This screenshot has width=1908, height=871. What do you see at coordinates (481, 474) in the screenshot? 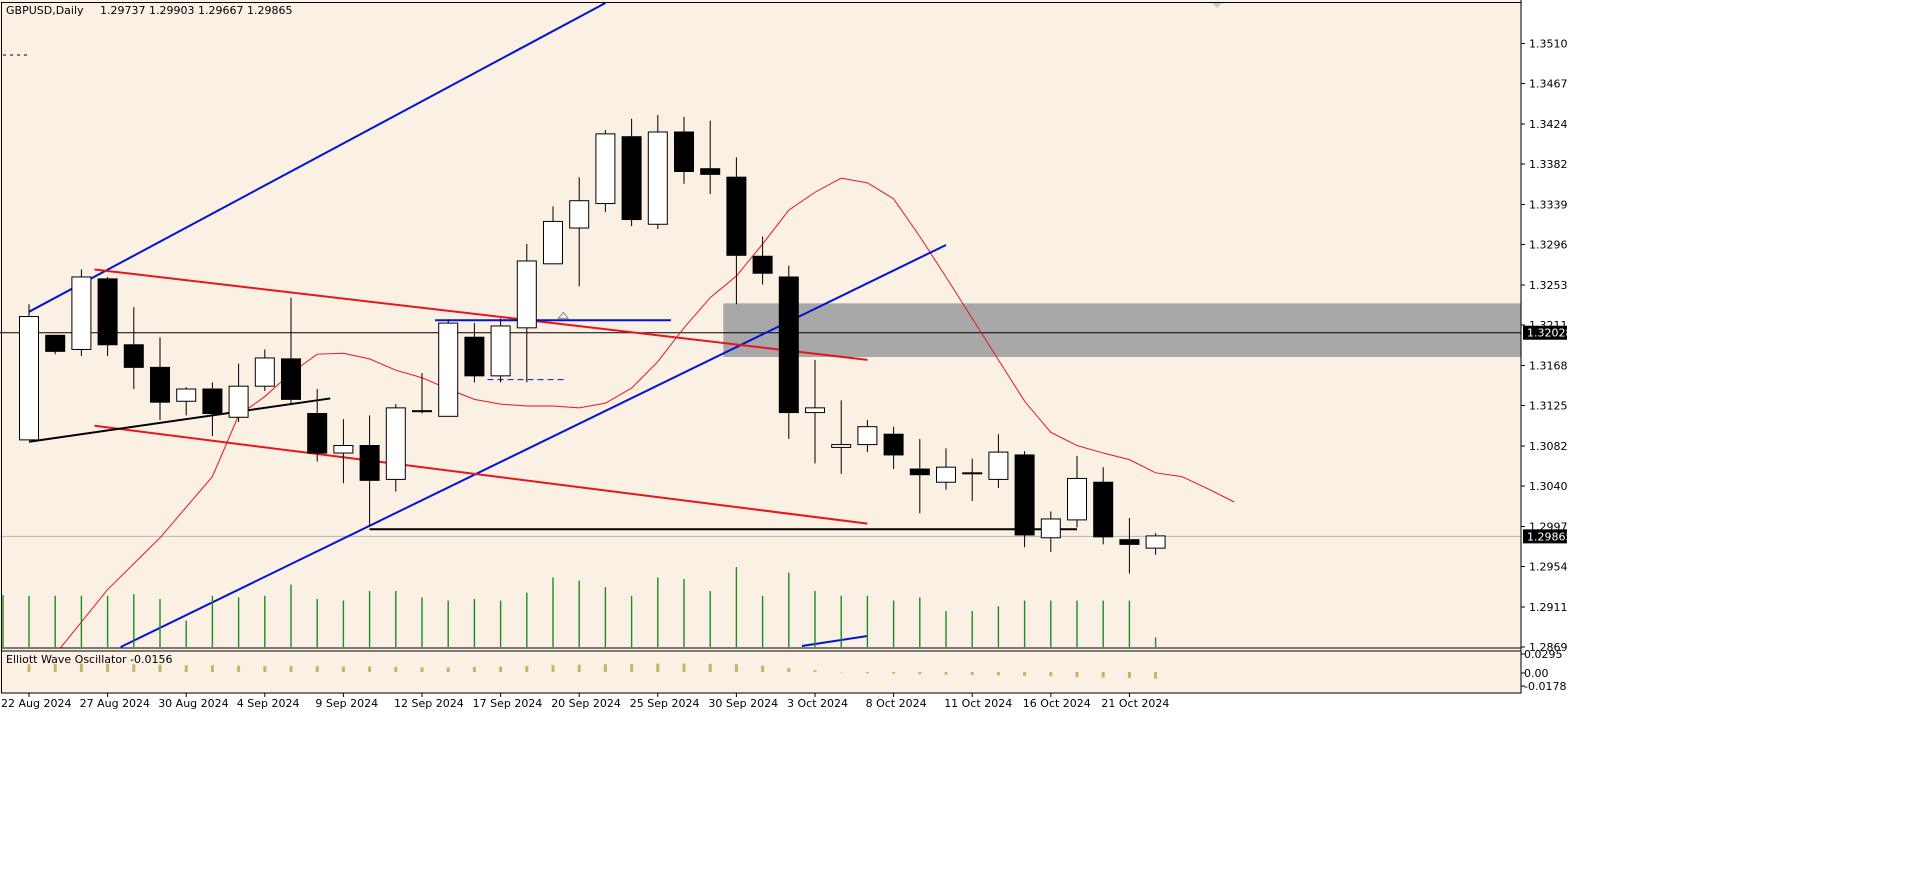
I see `red-channel-lower-line` at bounding box center [481, 474].